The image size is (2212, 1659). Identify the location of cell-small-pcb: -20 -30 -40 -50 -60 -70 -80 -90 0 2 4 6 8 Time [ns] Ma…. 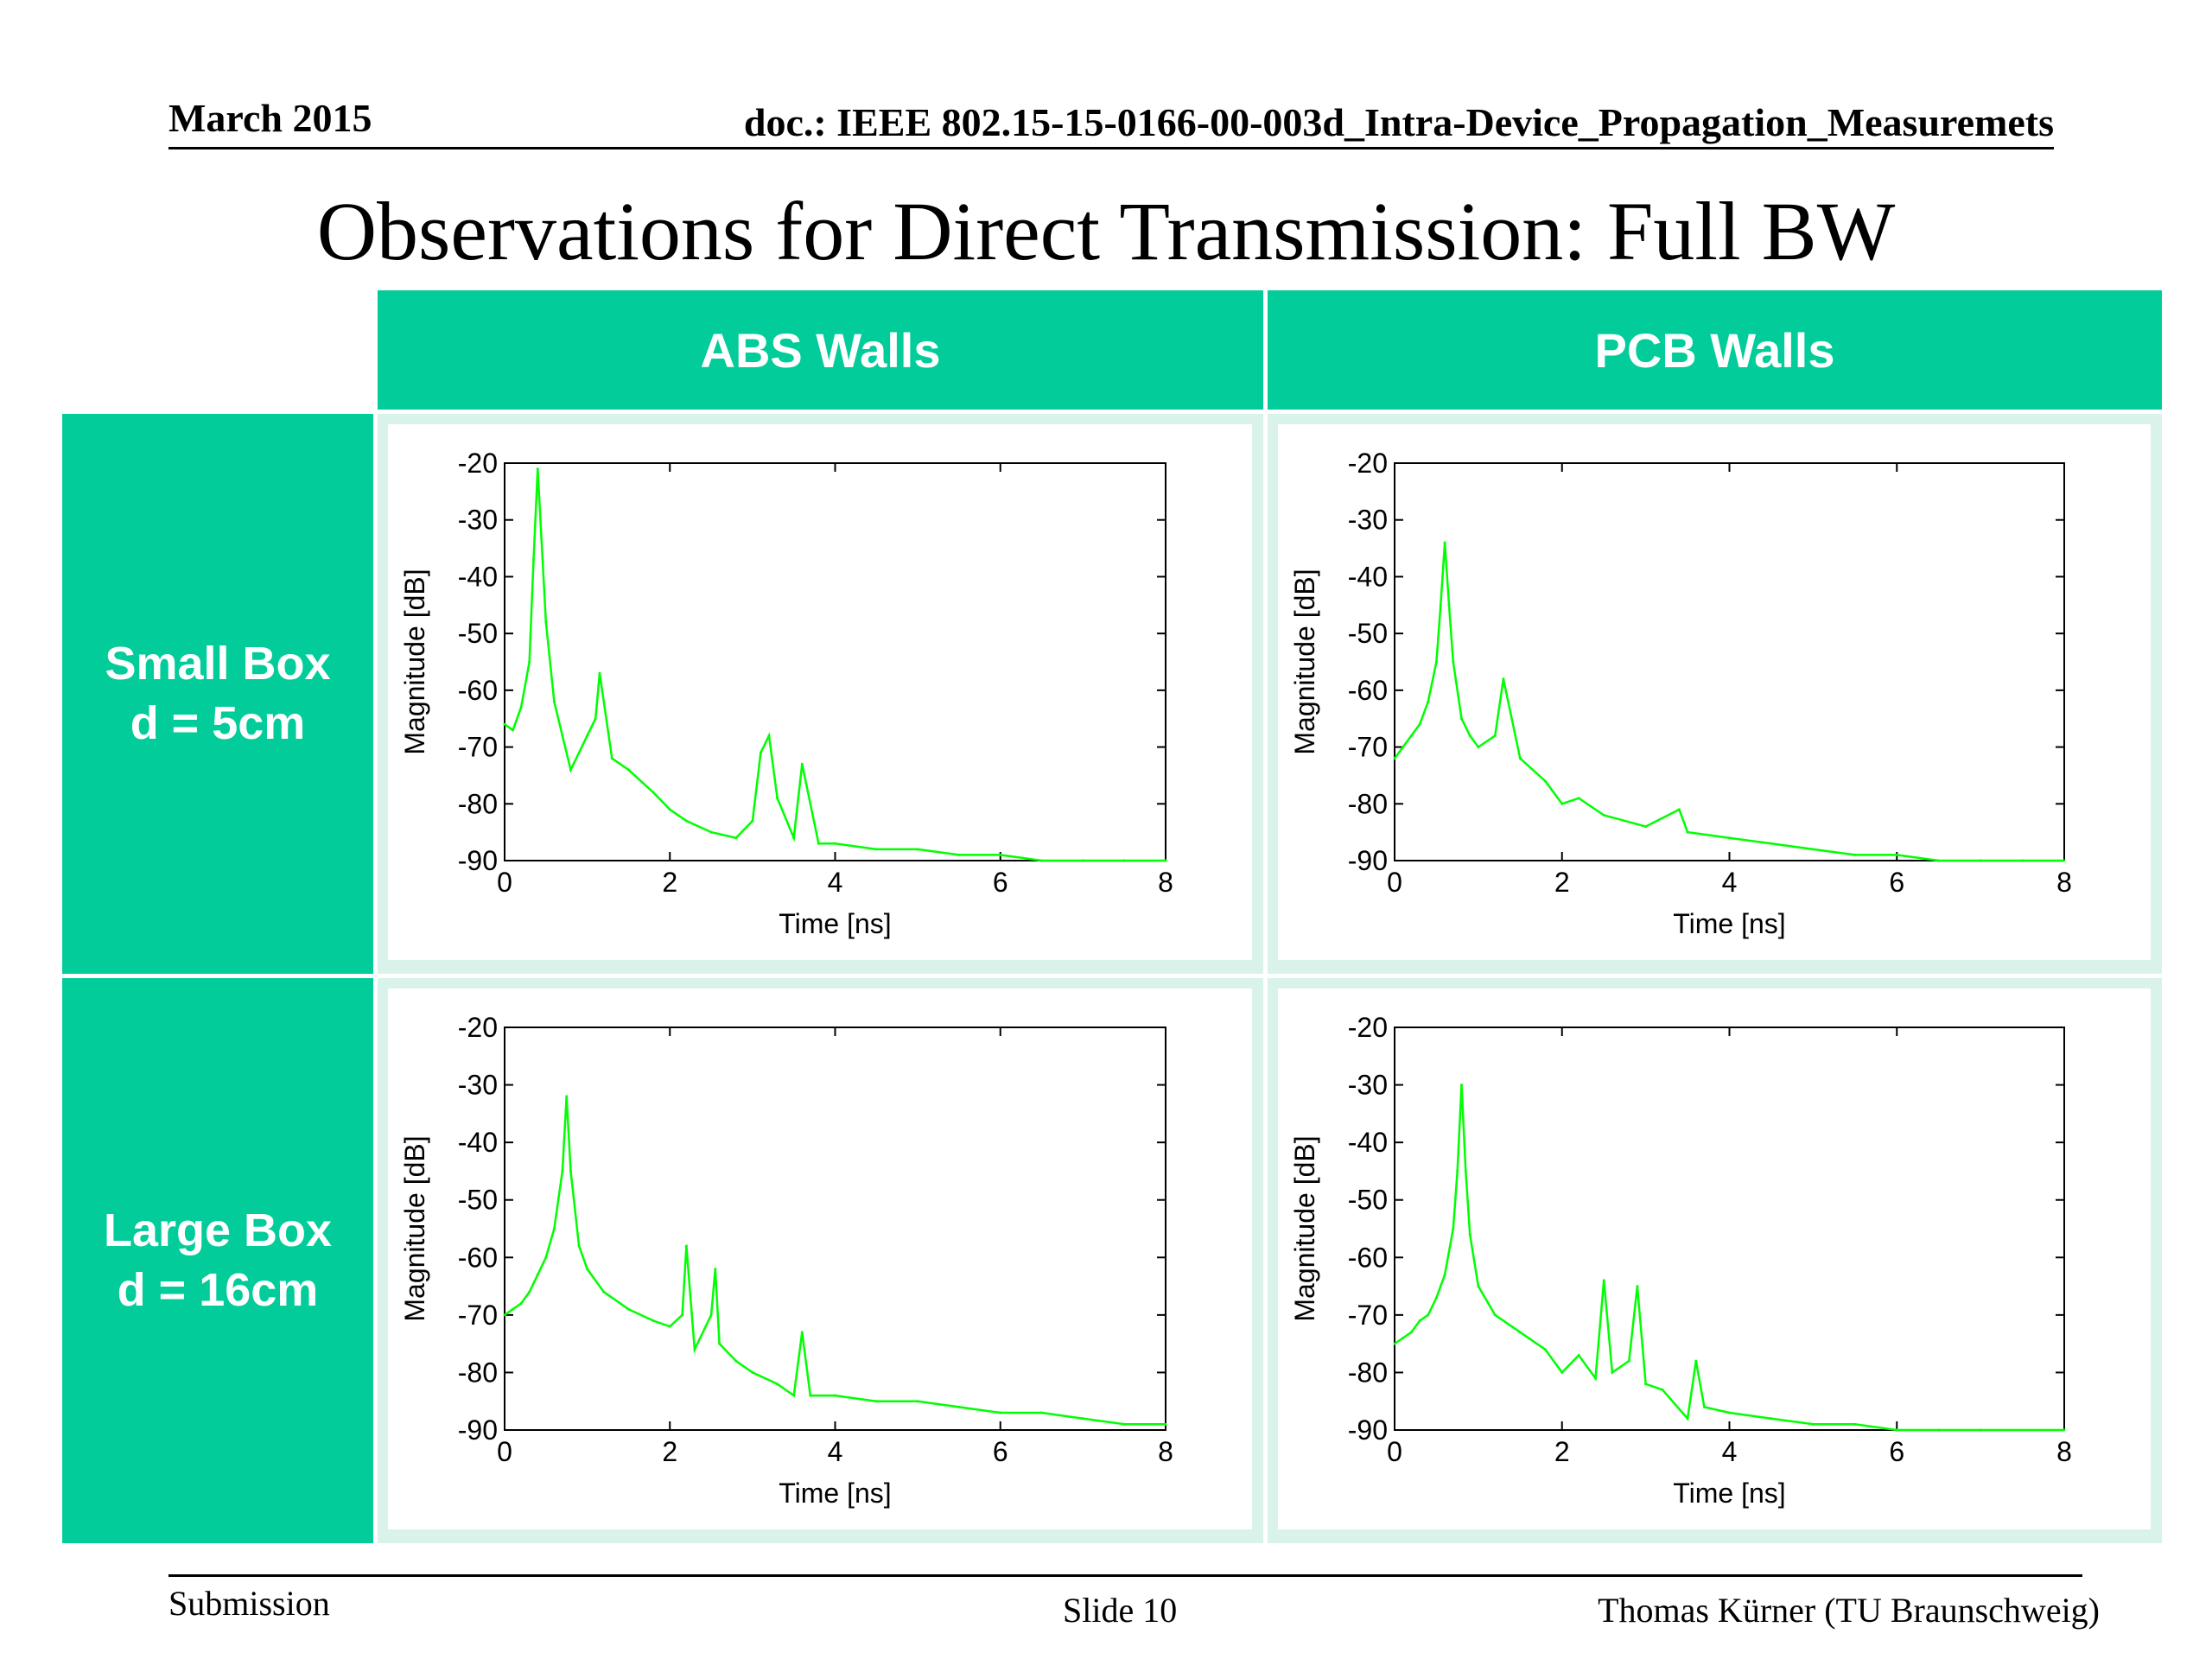
(1715, 694).